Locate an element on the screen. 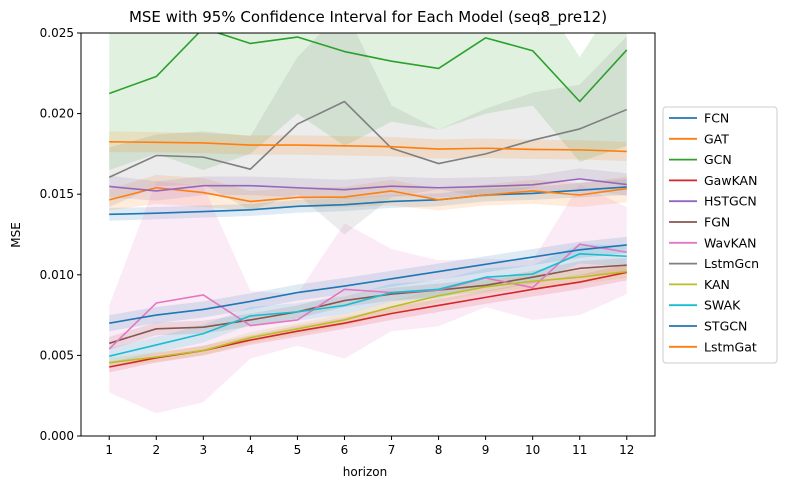 The image size is (785, 490). x-tick-label: 5 is located at coordinates (298, 450).